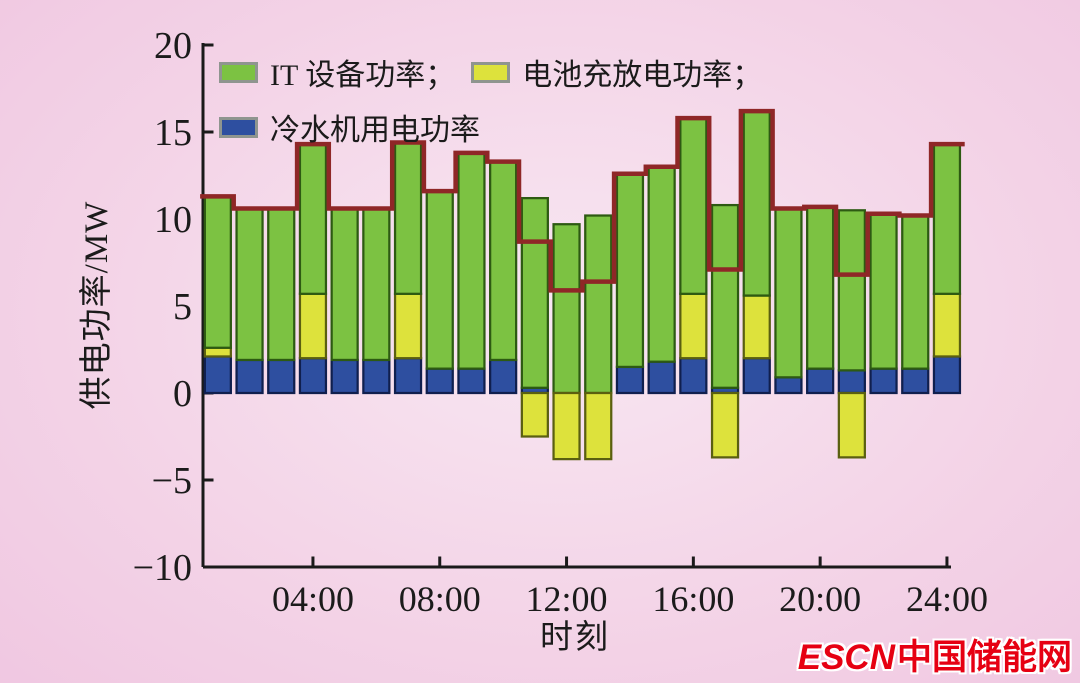 This screenshot has width=1080, height=683. I want to click on y-tick-label: −10, so click(162, 568).